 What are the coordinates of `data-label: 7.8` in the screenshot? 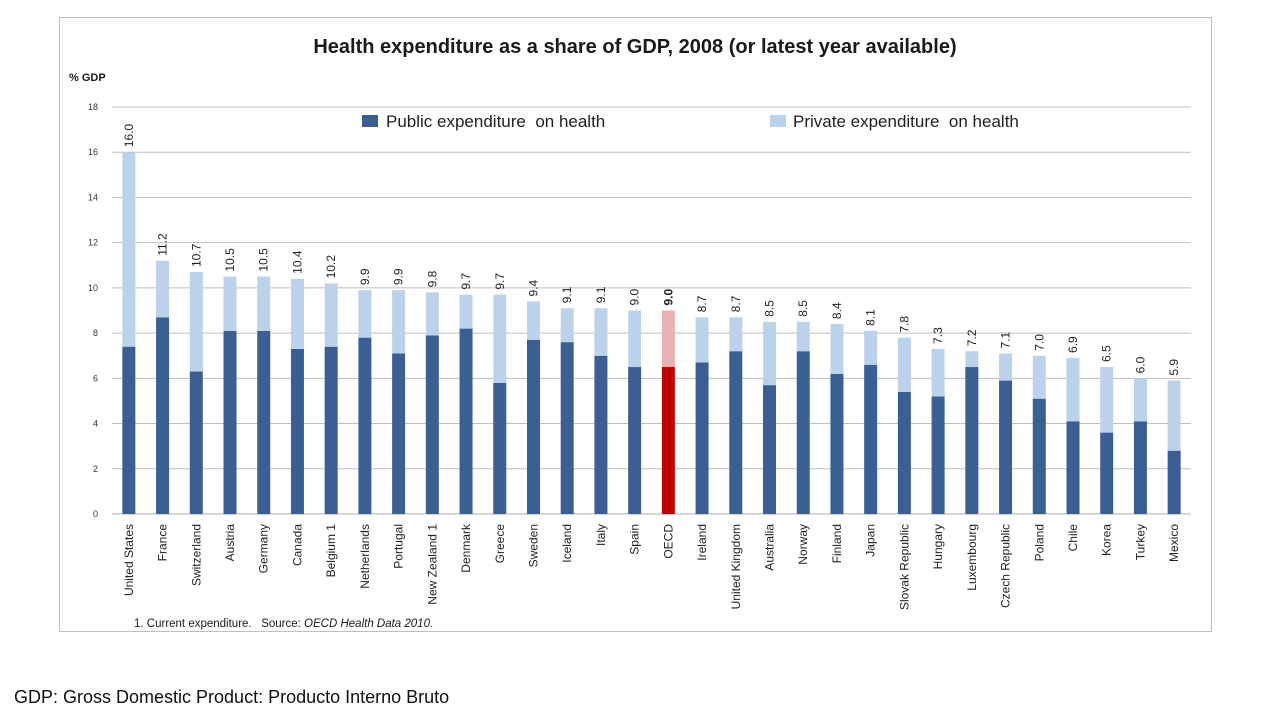 It's located at (904, 324).